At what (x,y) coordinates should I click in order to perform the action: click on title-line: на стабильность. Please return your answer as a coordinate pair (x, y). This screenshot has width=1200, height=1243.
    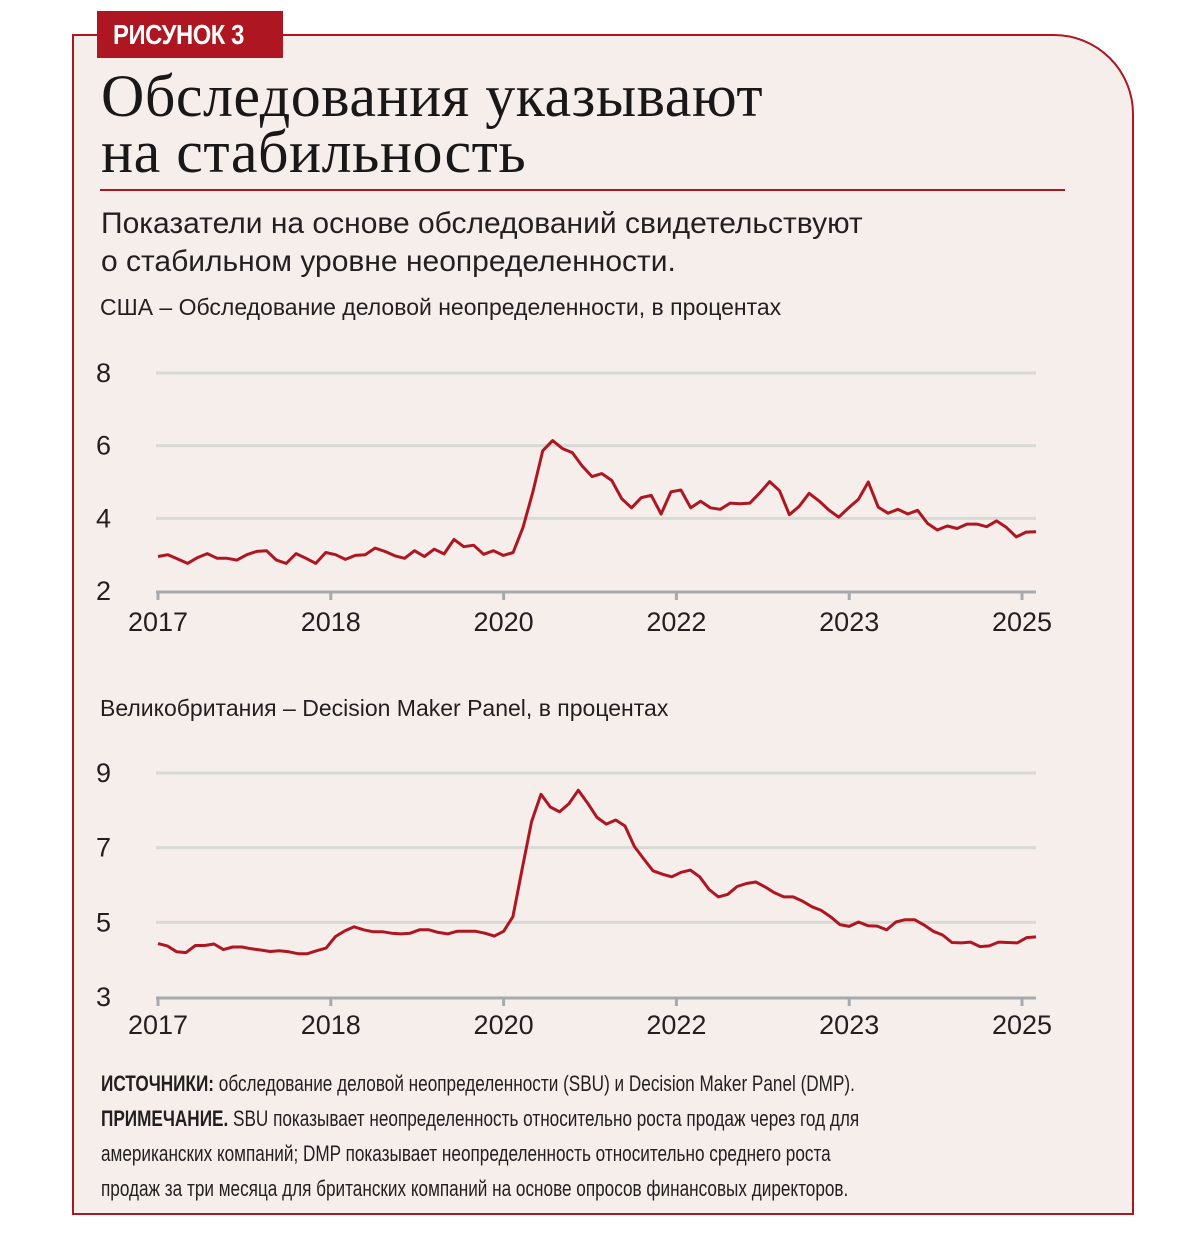
    Looking at the image, I should click on (314, 152).